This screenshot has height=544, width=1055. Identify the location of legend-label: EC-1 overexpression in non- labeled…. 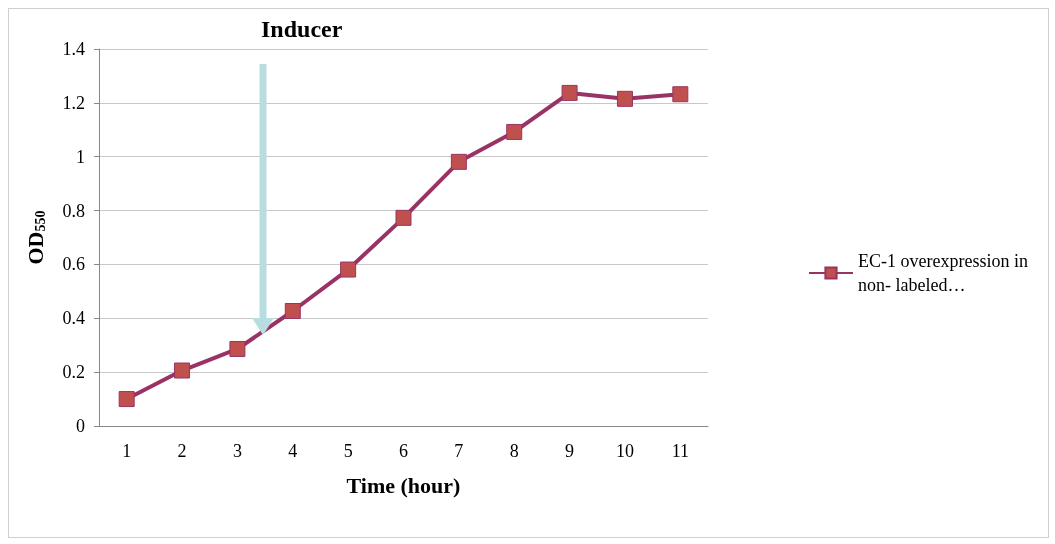
(945, 273).